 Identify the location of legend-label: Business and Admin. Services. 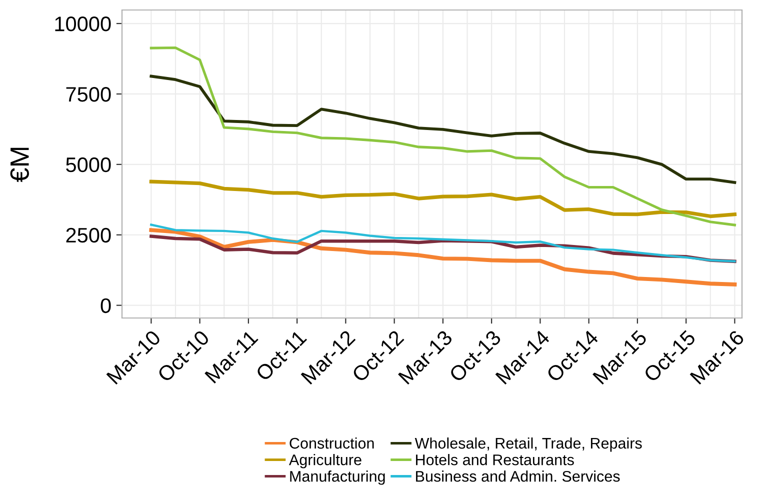
(518, 476).